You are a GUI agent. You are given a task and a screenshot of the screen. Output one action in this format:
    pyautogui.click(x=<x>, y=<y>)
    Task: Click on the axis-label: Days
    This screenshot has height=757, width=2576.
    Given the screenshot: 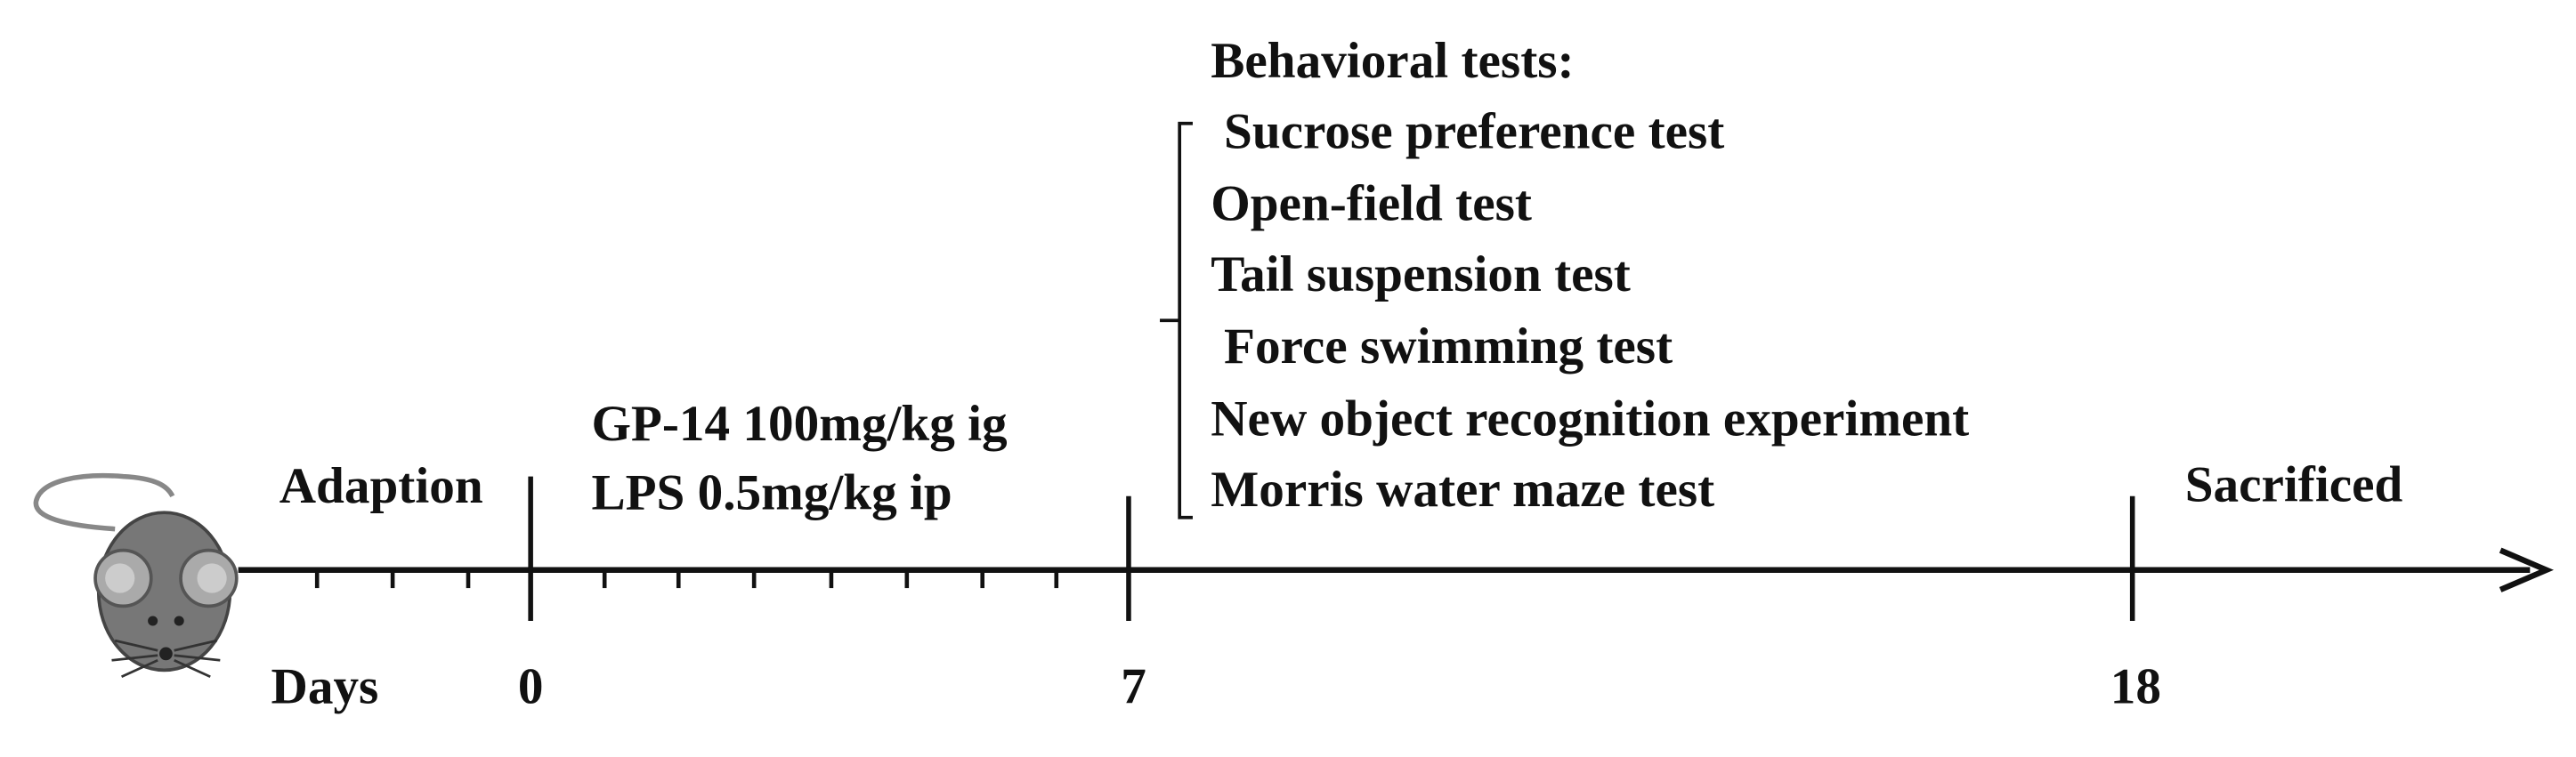 What is the action you would take?
    pyautogui.click(x=325, y=686)
    